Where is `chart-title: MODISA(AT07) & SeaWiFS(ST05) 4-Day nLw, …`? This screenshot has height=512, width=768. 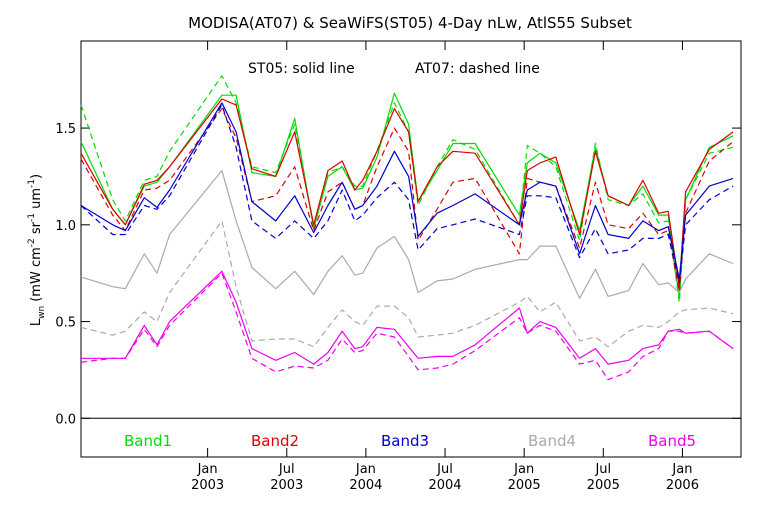
chart-title: MODISA(AT07) & SeaWiFS(ST05) 4-Day nLw, … is located at coordinates (410, 23).